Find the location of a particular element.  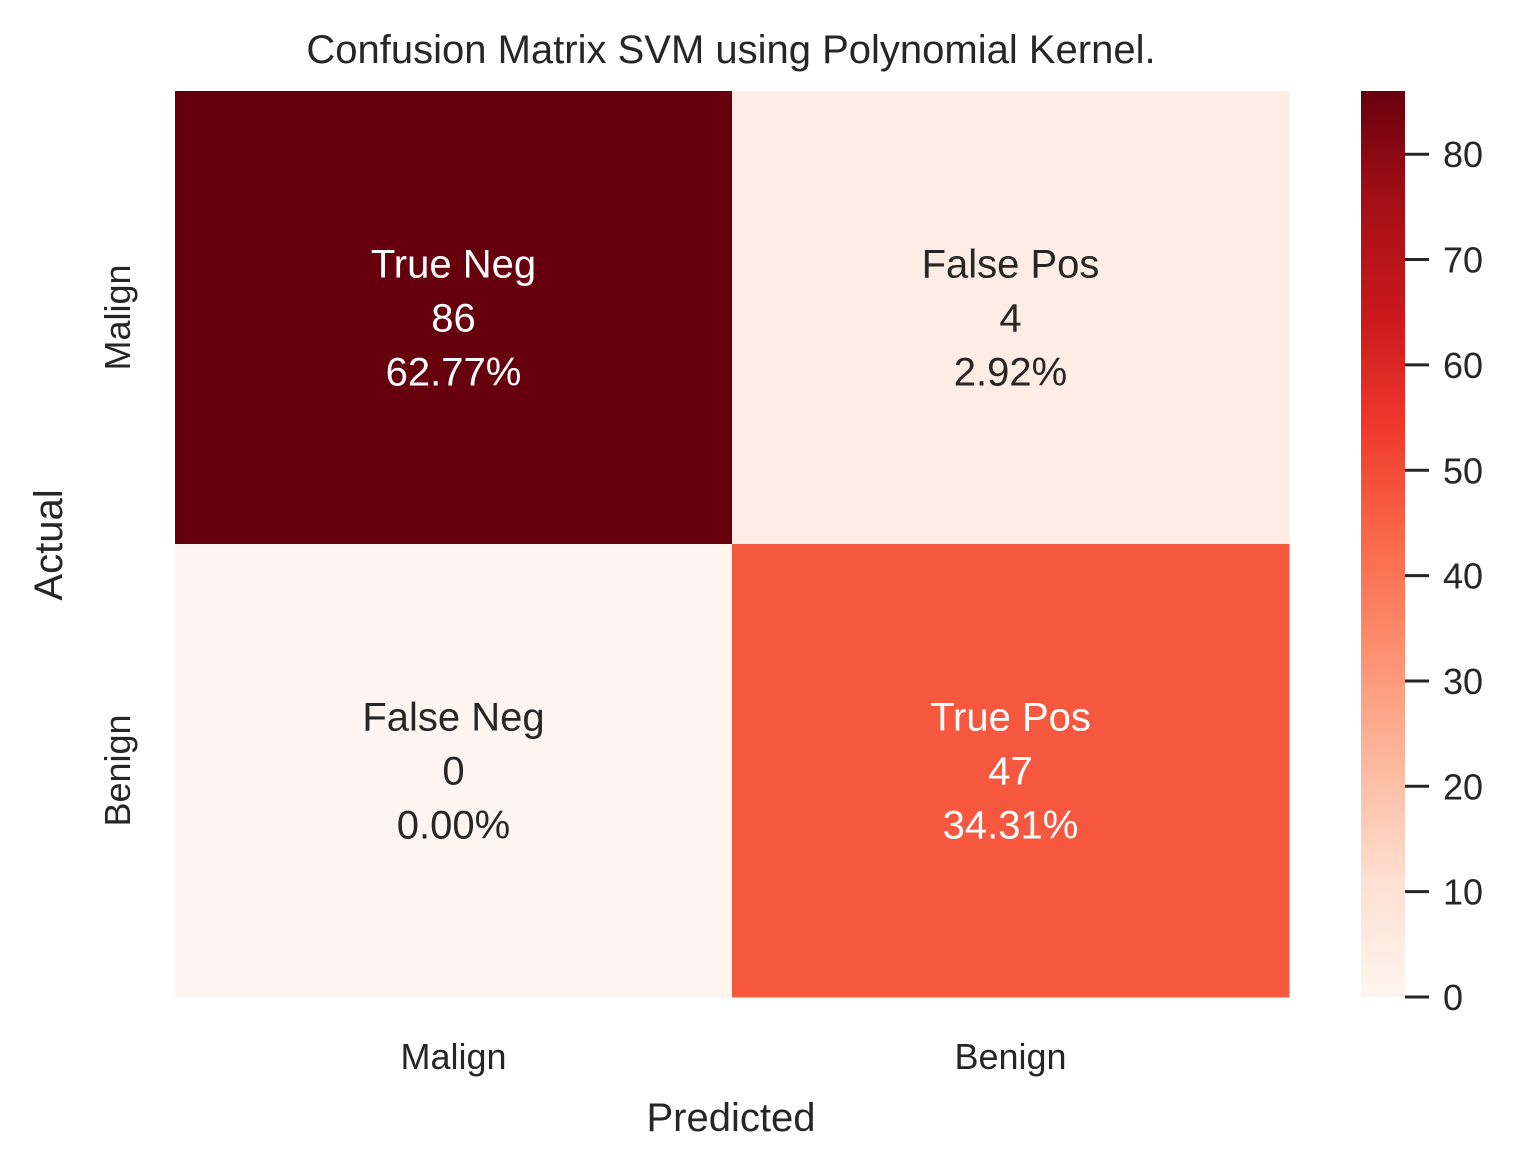

colorbar-tick-label-60: 60 is located at coordinates (1463, 365).